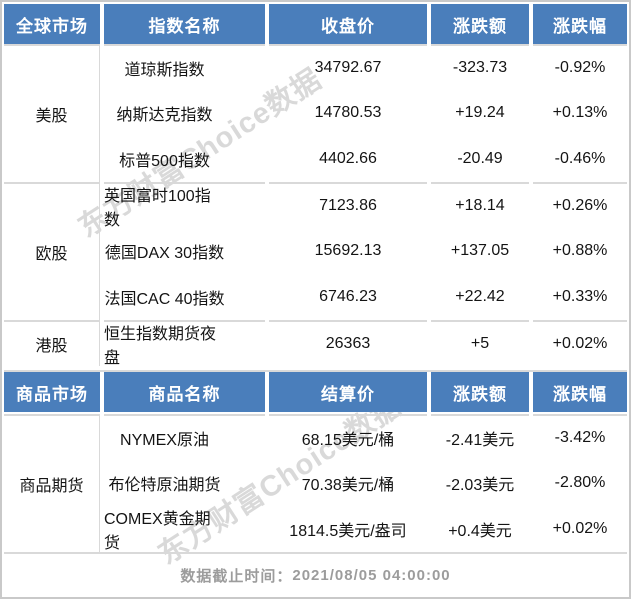  What do you see at coordinates (348, 250) in the screenshot?
I see `price-cell: 15692.13` at bounding box center [348, 250].